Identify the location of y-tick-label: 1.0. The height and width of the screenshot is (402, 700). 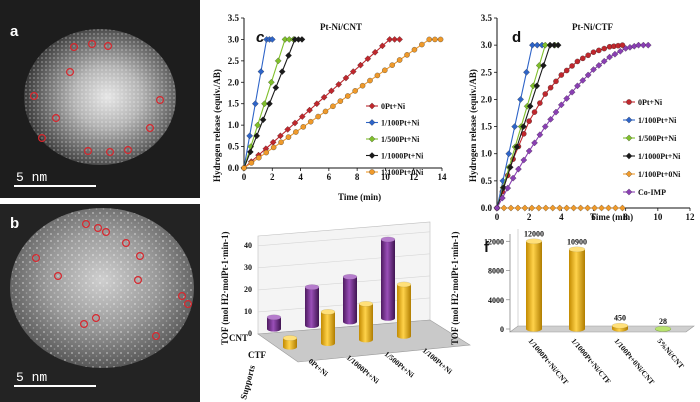
(234, 125).